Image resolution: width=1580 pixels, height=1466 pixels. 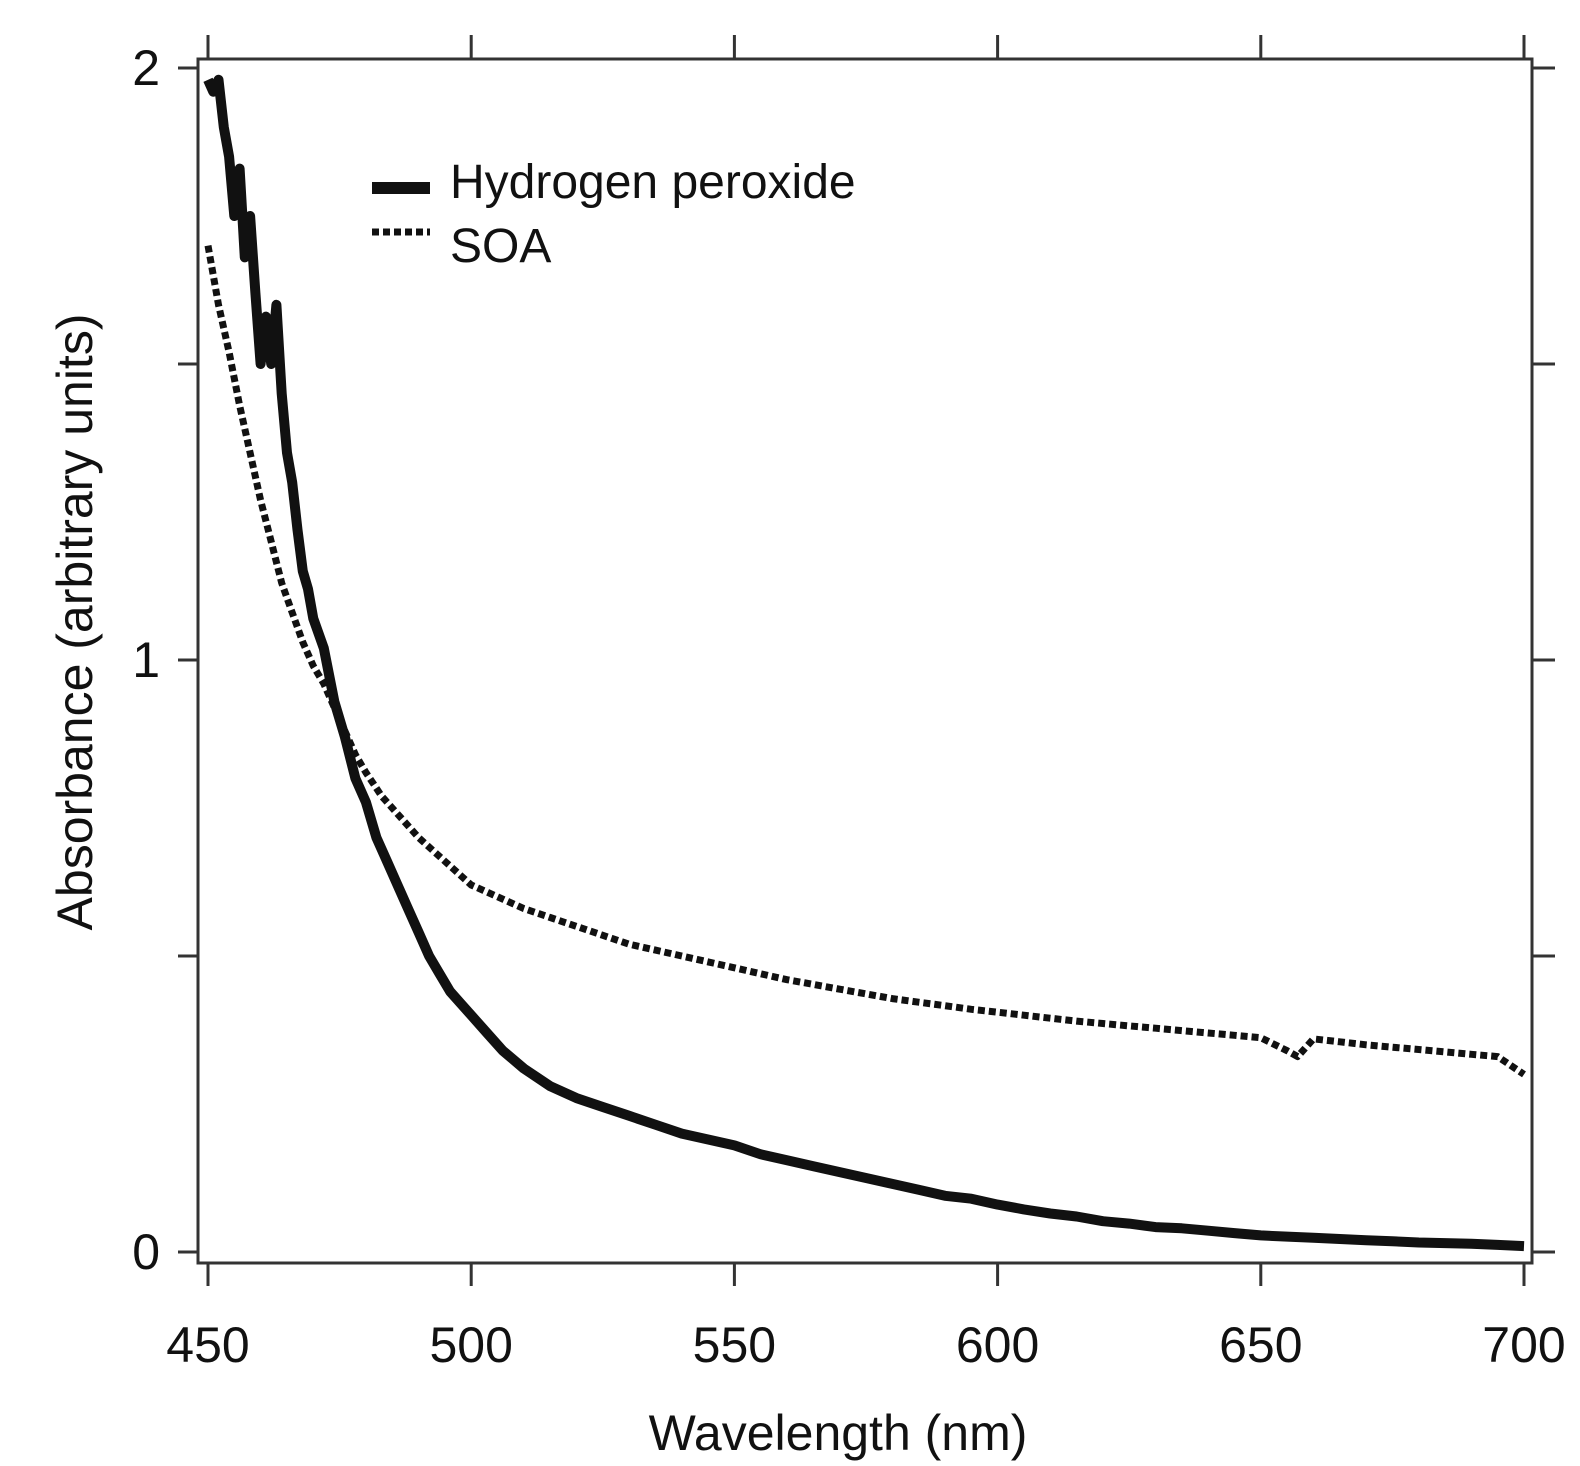 I want to click on legend: Hydrogen peroxide SOA, so click(x=614, y=214).